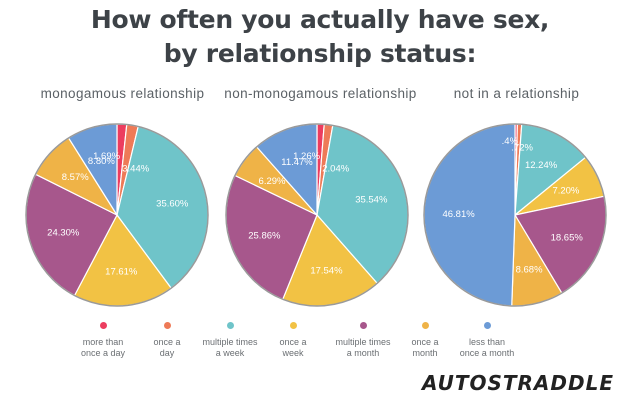  What do you see at coordinates (320, 93) in the screenshot?
I see `pie-title-non-monogamous: non-monogamous relationship` at bounding box center [320, 93].